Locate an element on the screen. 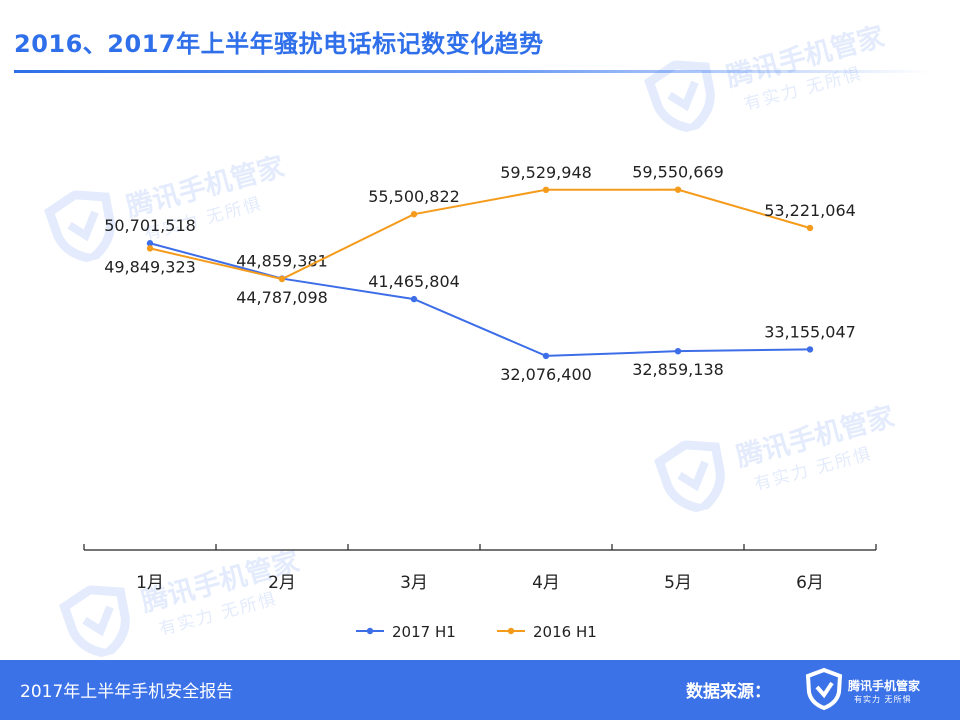  data-label: 44,787,098 is located at coordinates (282, 297).